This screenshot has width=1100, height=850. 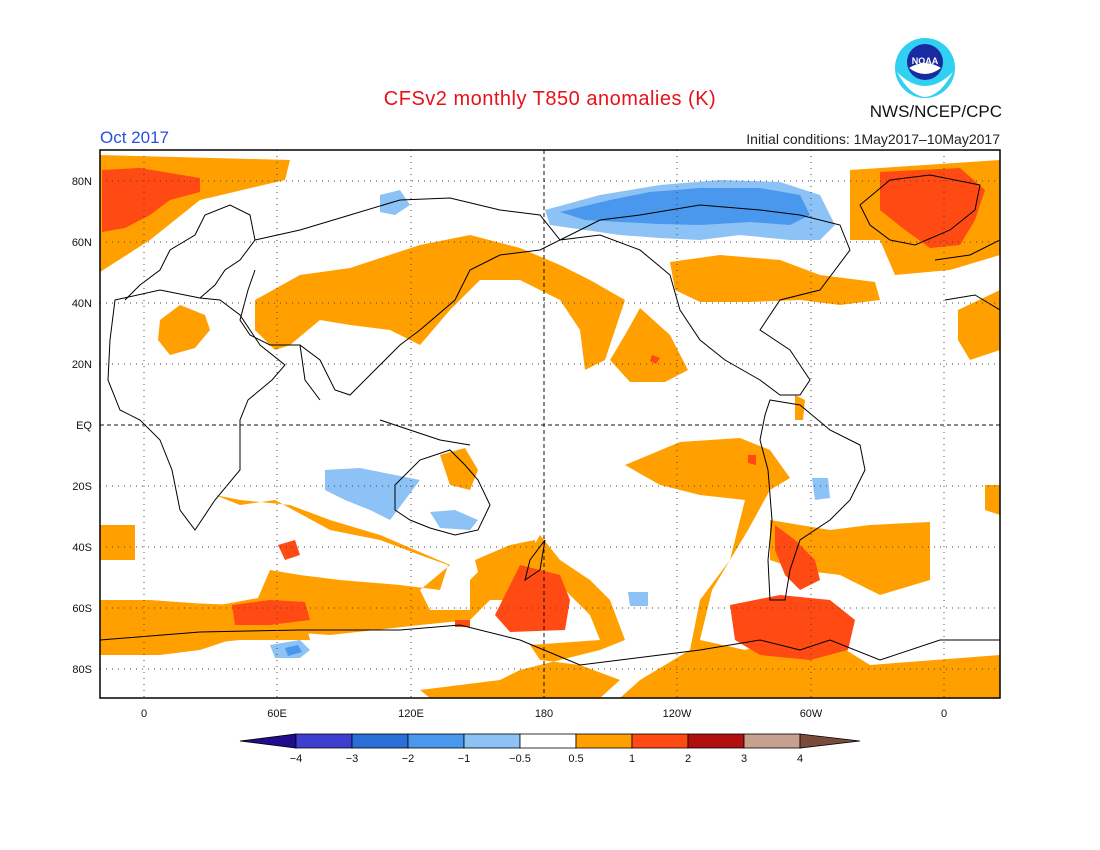 What do you see at coordinates (546, 759) in the screenshot?
I see `colorbar-labels: −4 −3 −2 −1 −0.5 0.5 1 2 3 4` at bounding box center [546, 759].